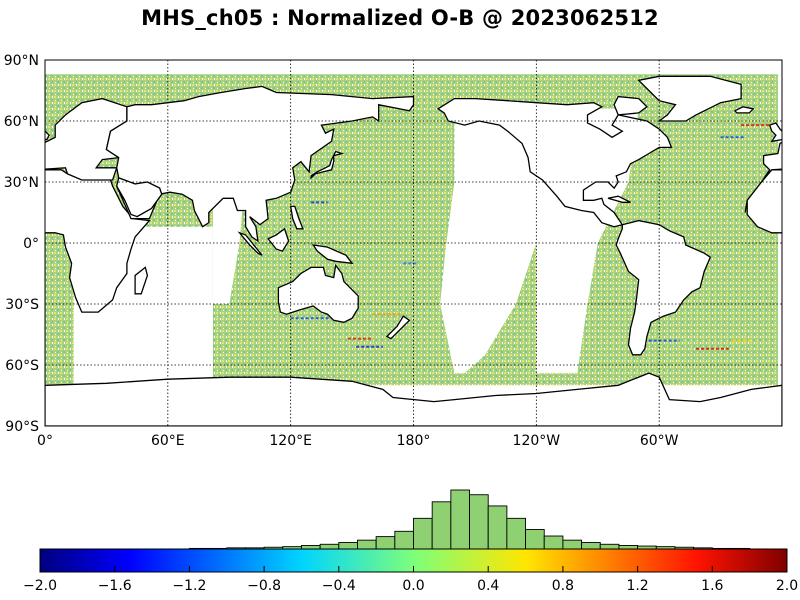 The image size is (800, 600). What do you see at coordinates (332, 254) in the screenshot?
I see `land-new-guinea` at bounding box center [332, 254].